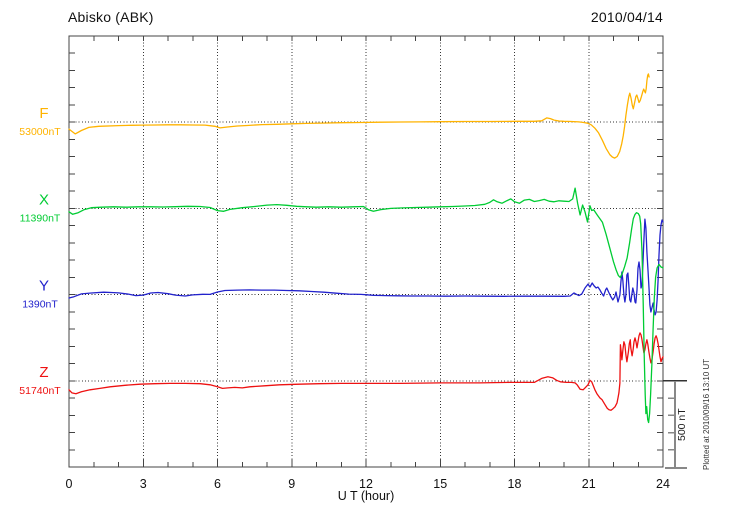 The width and height of the screenshot is (730, 520). I want to click on station-title: Abisko (ABK), so click(111, 17).